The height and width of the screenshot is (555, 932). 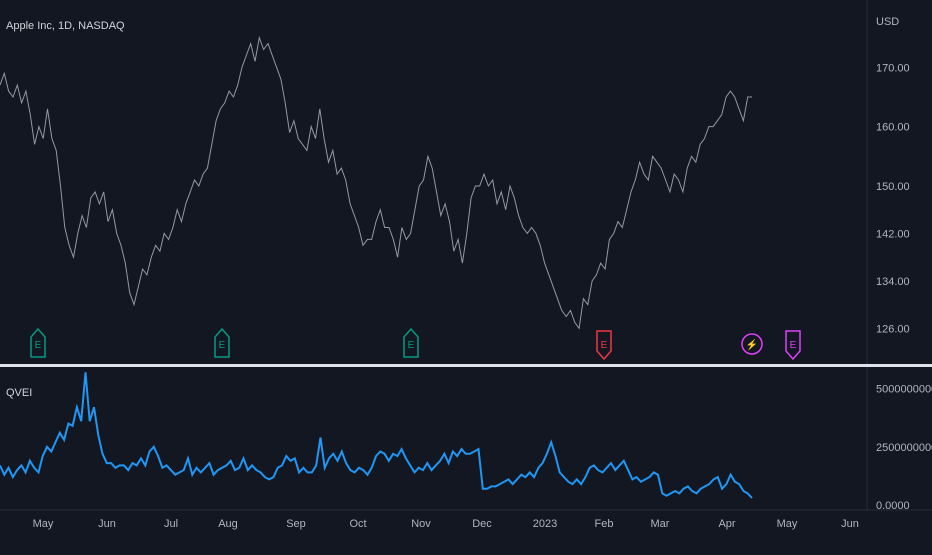 I want to click on dividend-circle, so click(x=752, y=344).